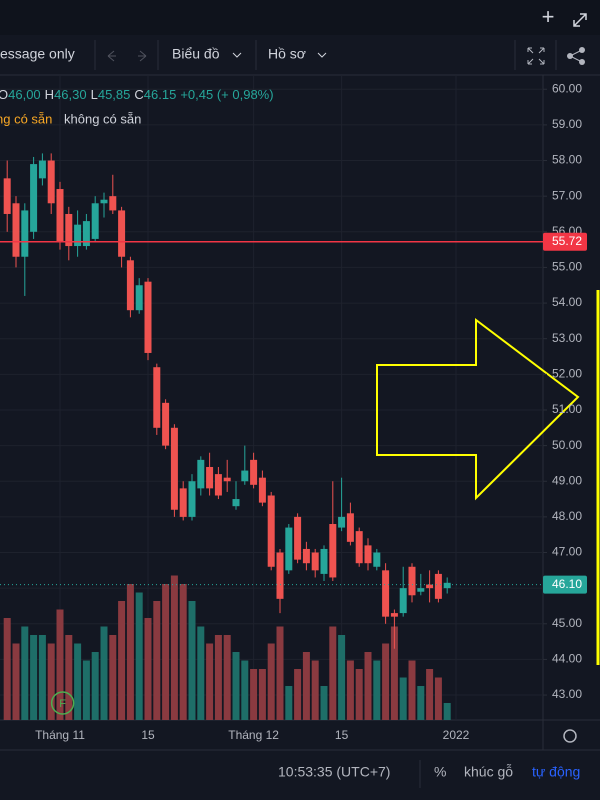 Image resolution: width=600 pixels, height=800 pixels. What do you see at coordinates (548, 16) in the screenshot?
I see `add-icon: +` at bounding box center [548, 16].